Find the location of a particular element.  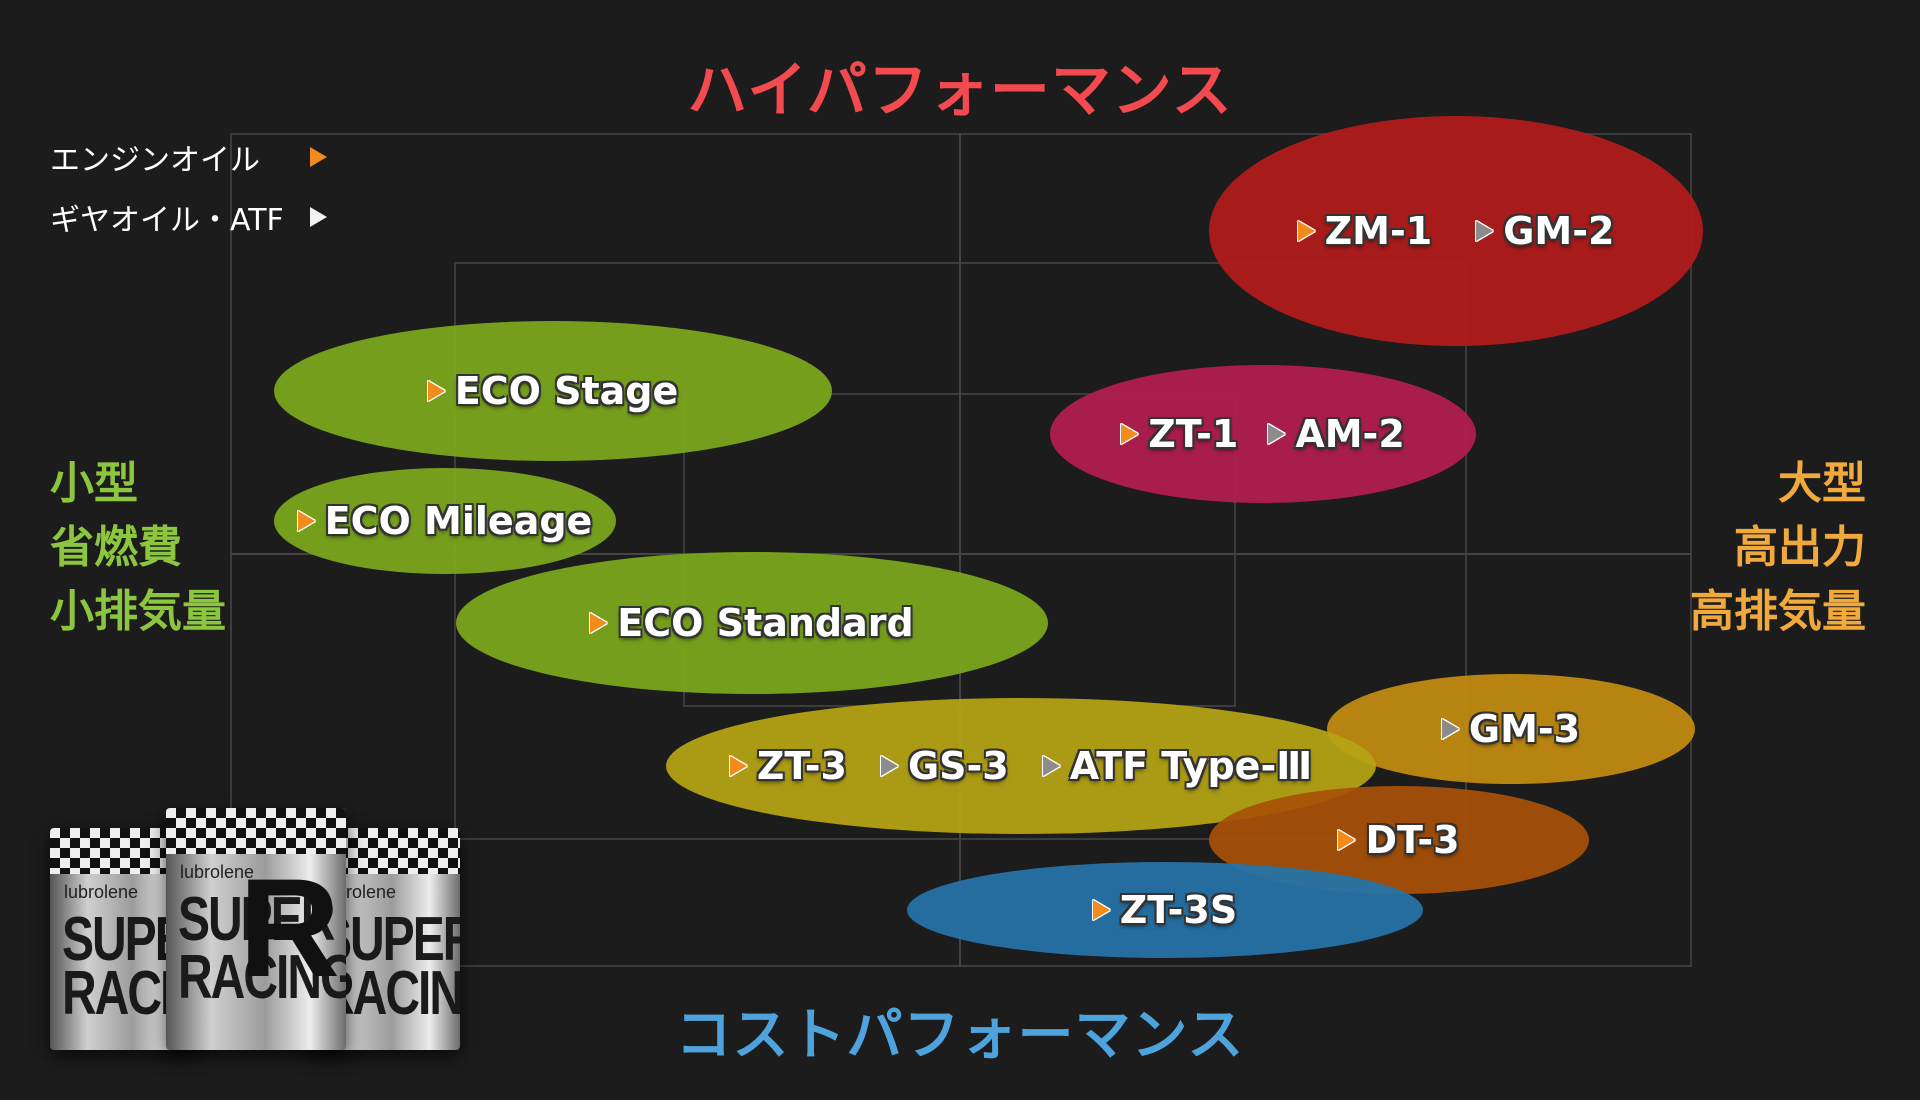

product-zm1: ZM-1 is located at coordinates (1365, 231).